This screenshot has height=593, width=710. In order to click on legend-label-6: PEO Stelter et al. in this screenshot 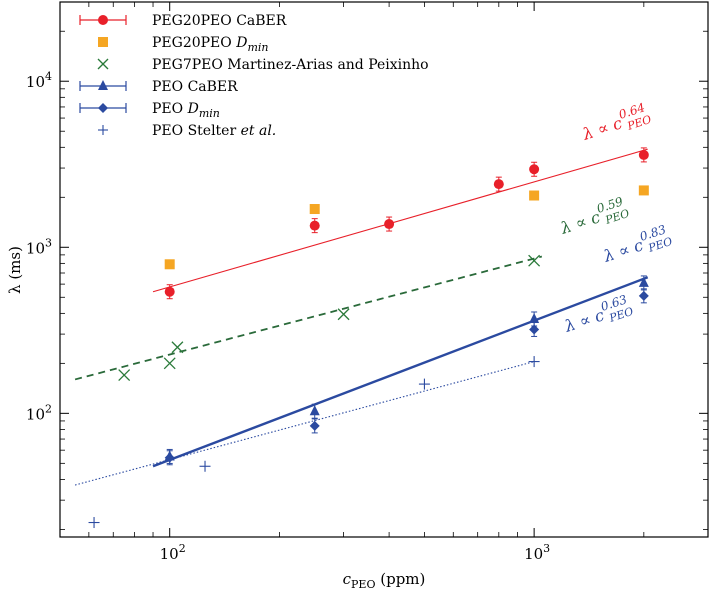, I will do `click(214, 131)`.